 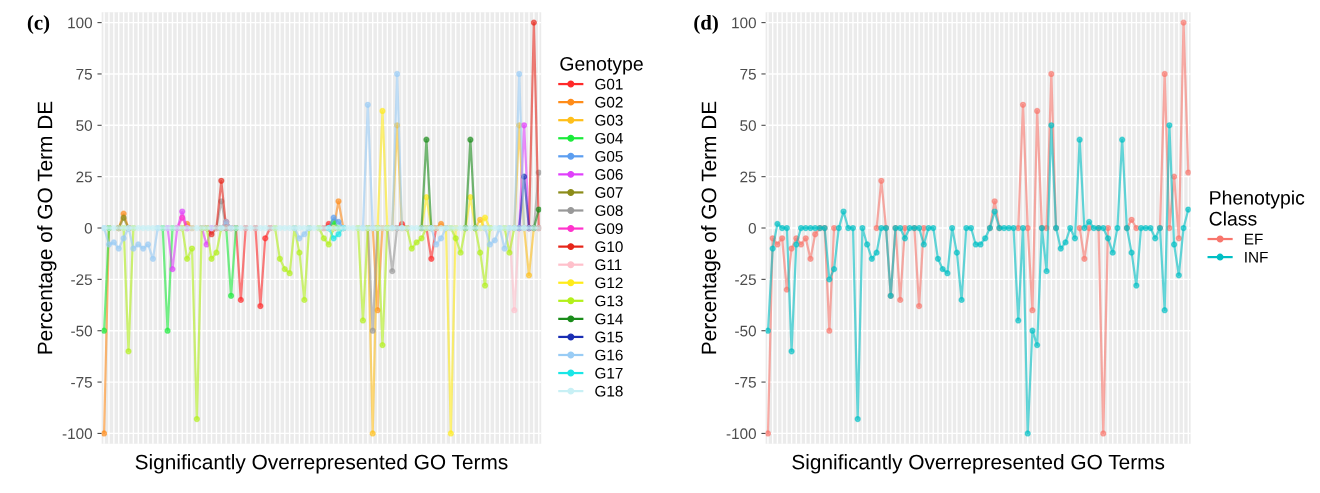 I want to click on legend-label: G18, so click(x=609, y=391).